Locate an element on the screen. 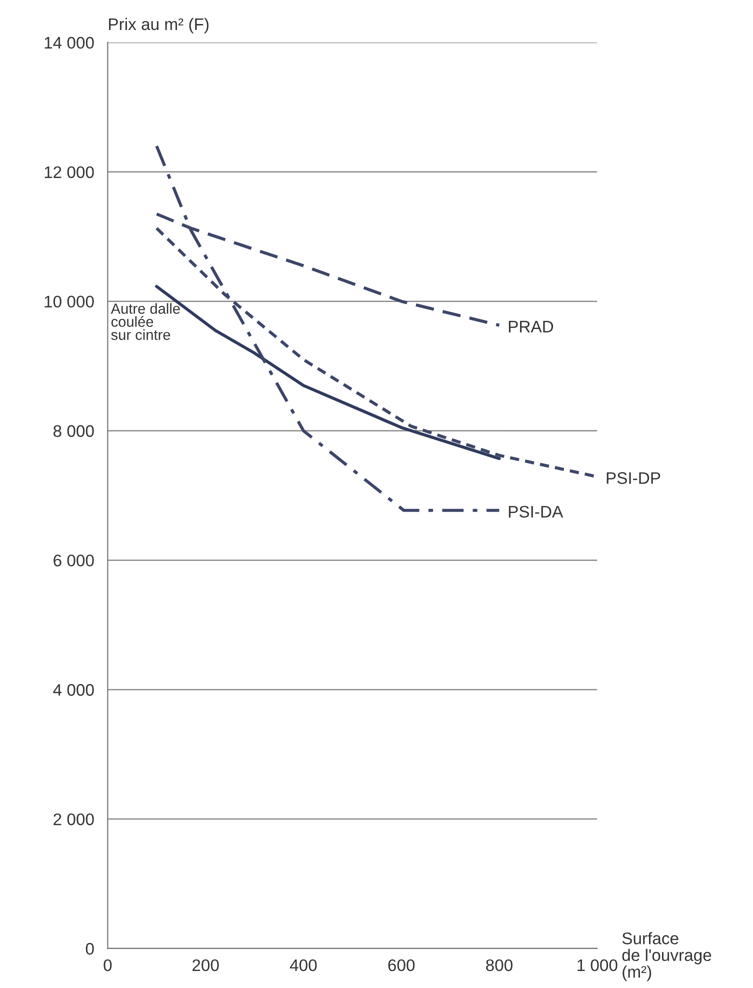 This screenshot has height=988, width=753. y-axis-title: Prix au m² (F) is located at coordinates (158, 26).